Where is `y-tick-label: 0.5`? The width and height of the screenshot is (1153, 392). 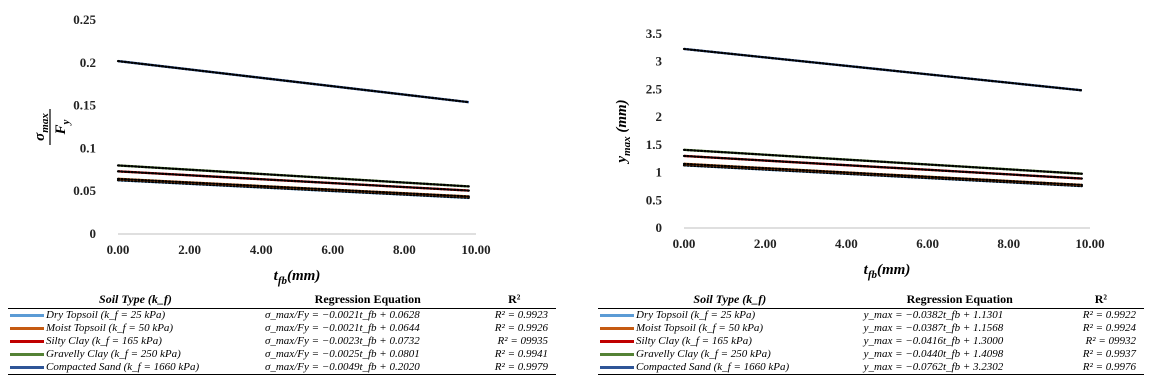
y-tick-label: 0.5 is located at coordinates (654, 199).